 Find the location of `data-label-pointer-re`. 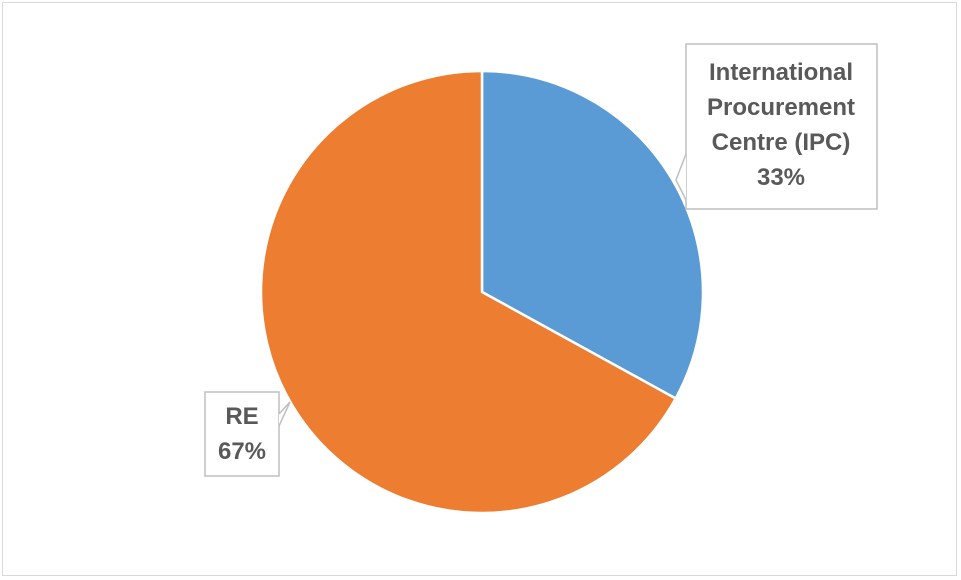

data-label-pointer-re is located at coordinates (284, 414).